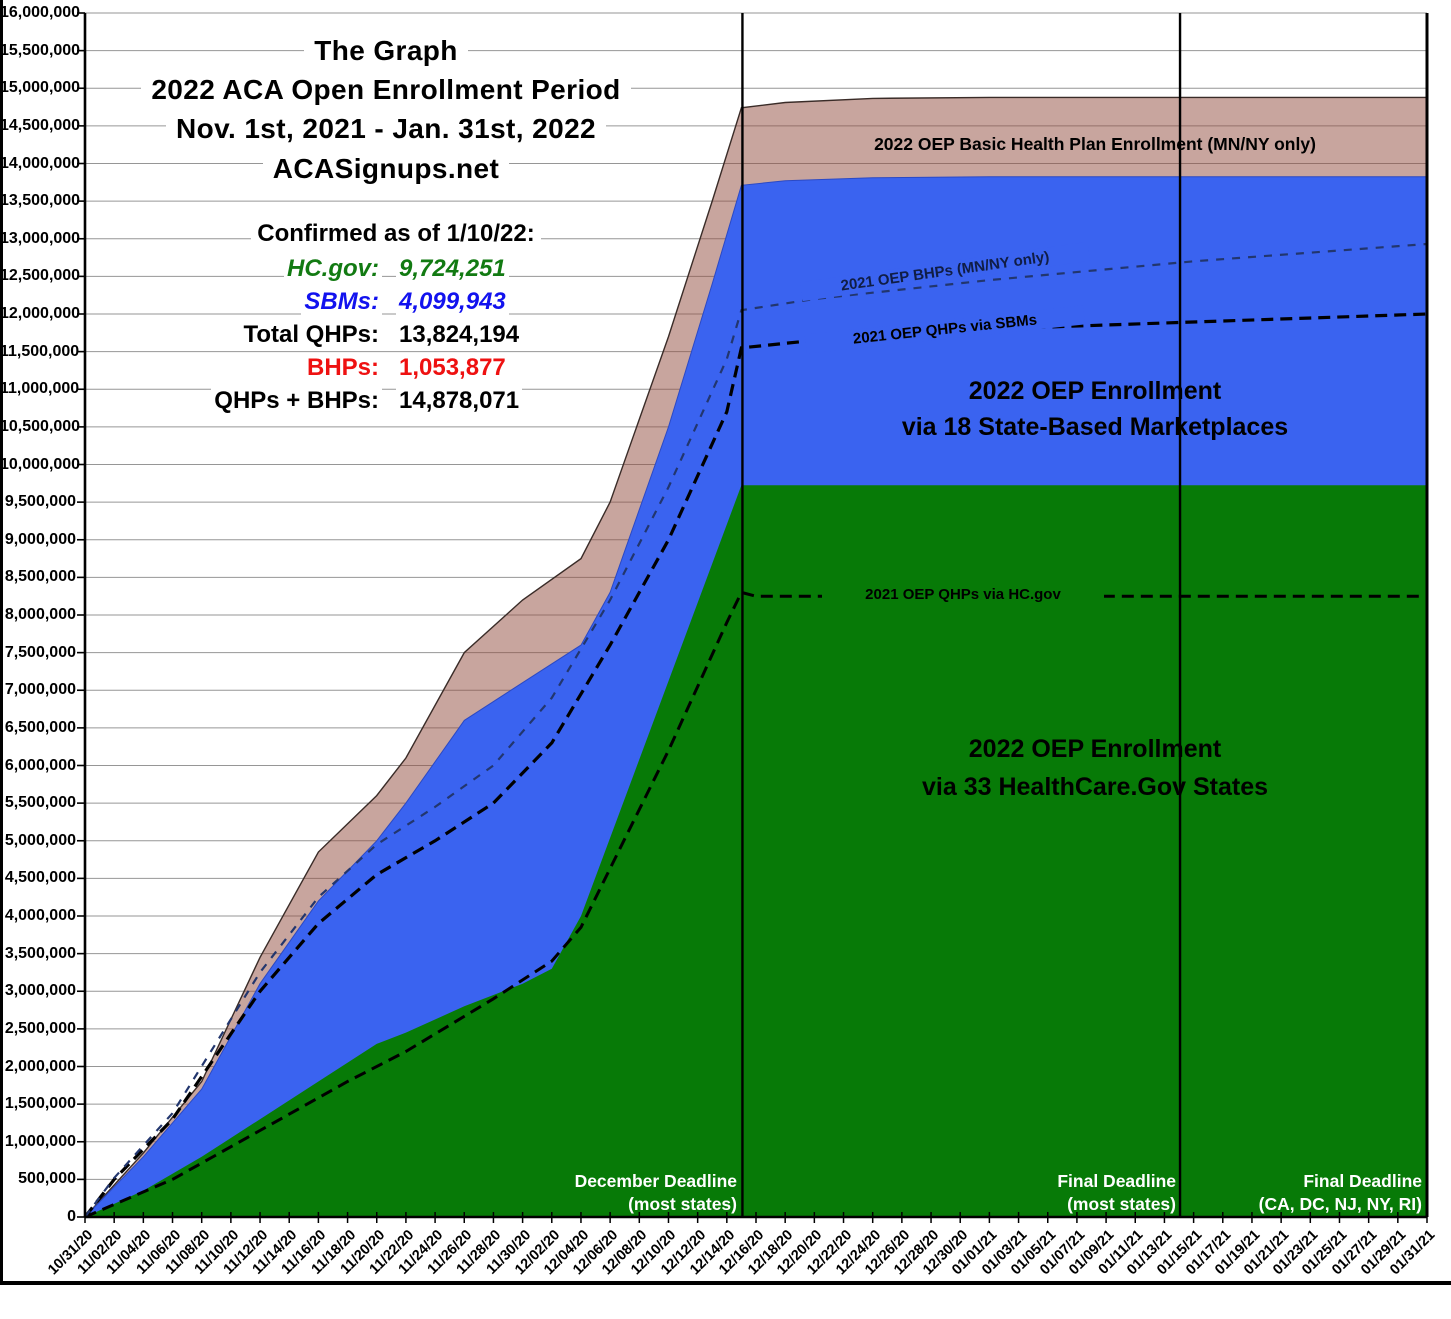 The width and height of the screenshot is (1451, 1319). I want to click on stats-text: 9,724,251, so click(452, 268).